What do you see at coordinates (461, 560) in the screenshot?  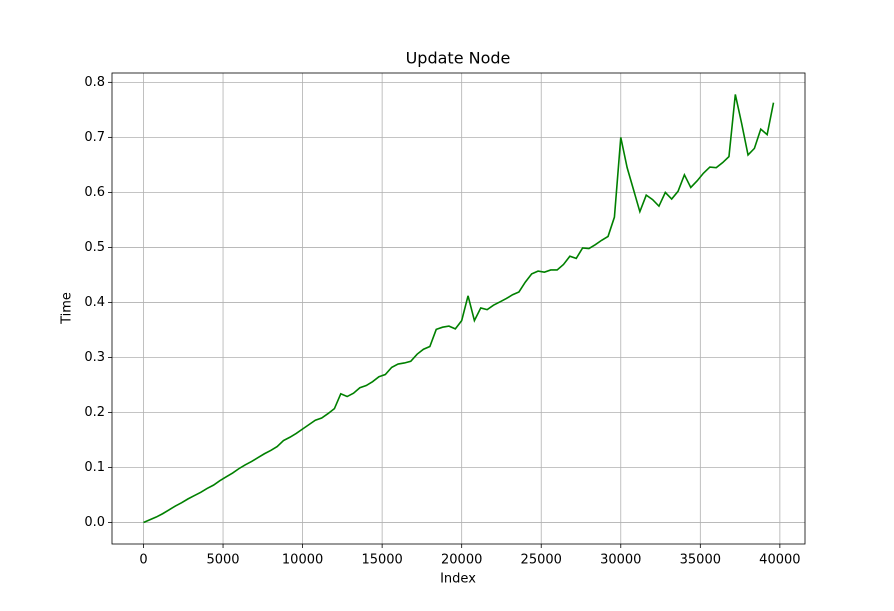 I see `x-tick-label: 20000` at bounding box center [461, 560].